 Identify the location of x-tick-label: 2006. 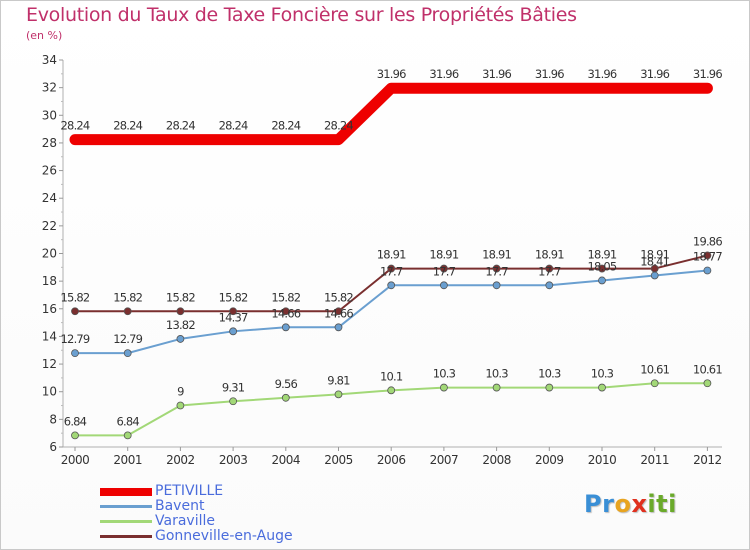
(391, 460).